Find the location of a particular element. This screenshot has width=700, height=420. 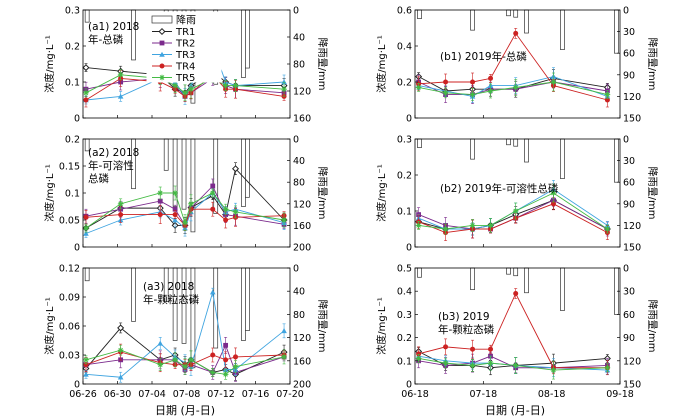

y-tick-label: 0.2 is located at coordinates (72, 47).